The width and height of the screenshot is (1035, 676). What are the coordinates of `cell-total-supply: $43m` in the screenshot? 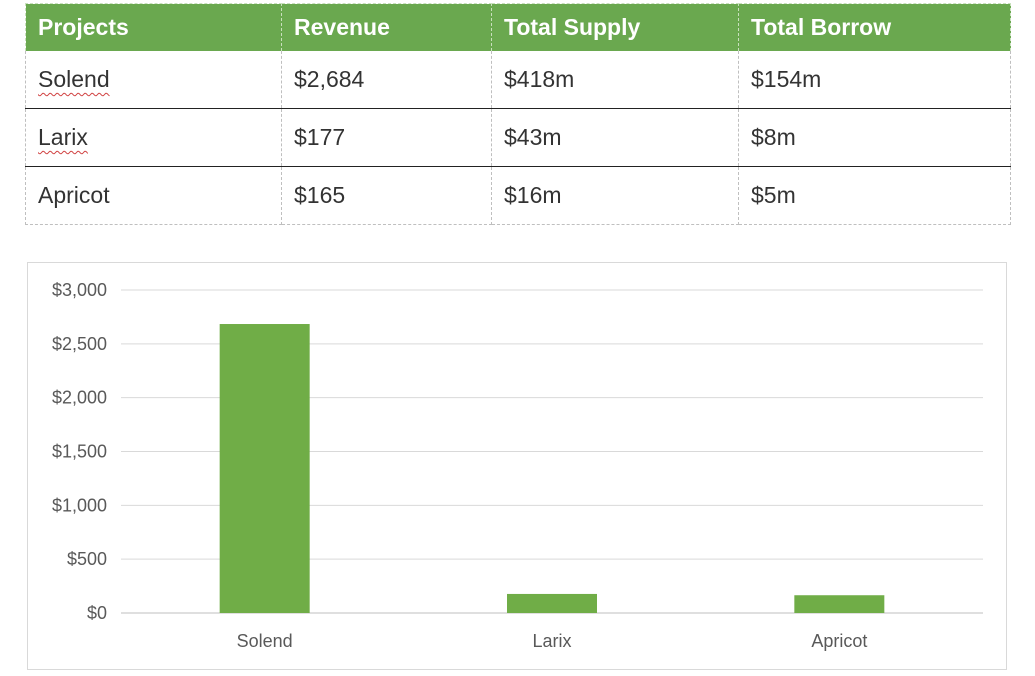 It's located at (615, 137).